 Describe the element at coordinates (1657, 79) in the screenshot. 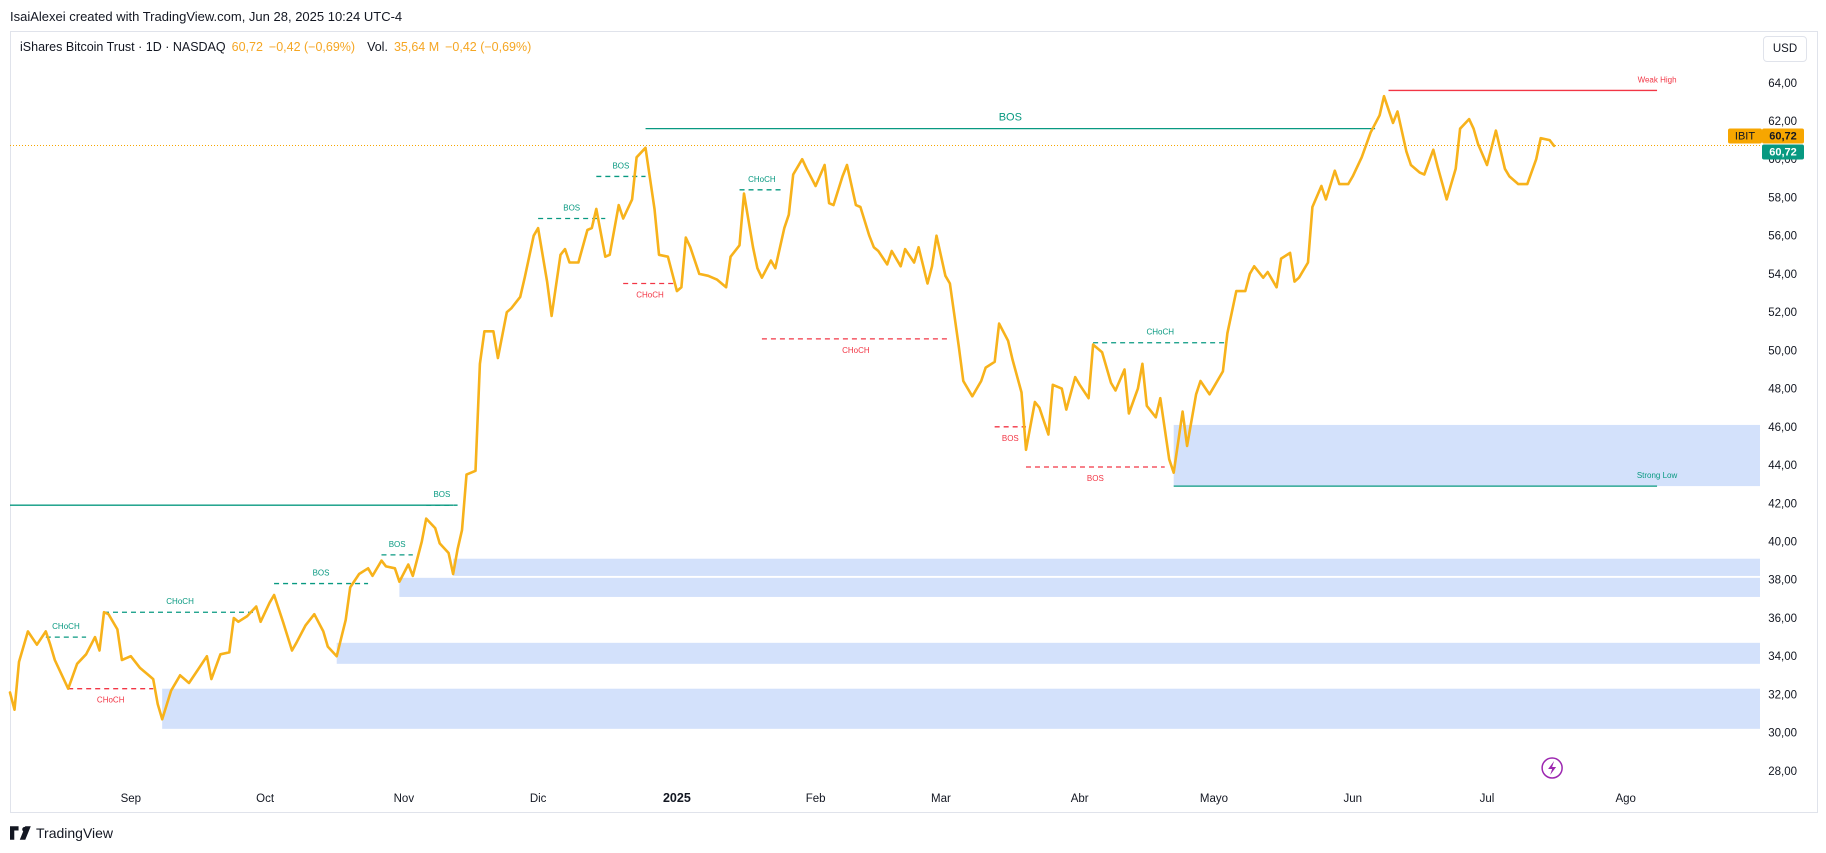

I see `structure-label-16: Weak High` at that location.